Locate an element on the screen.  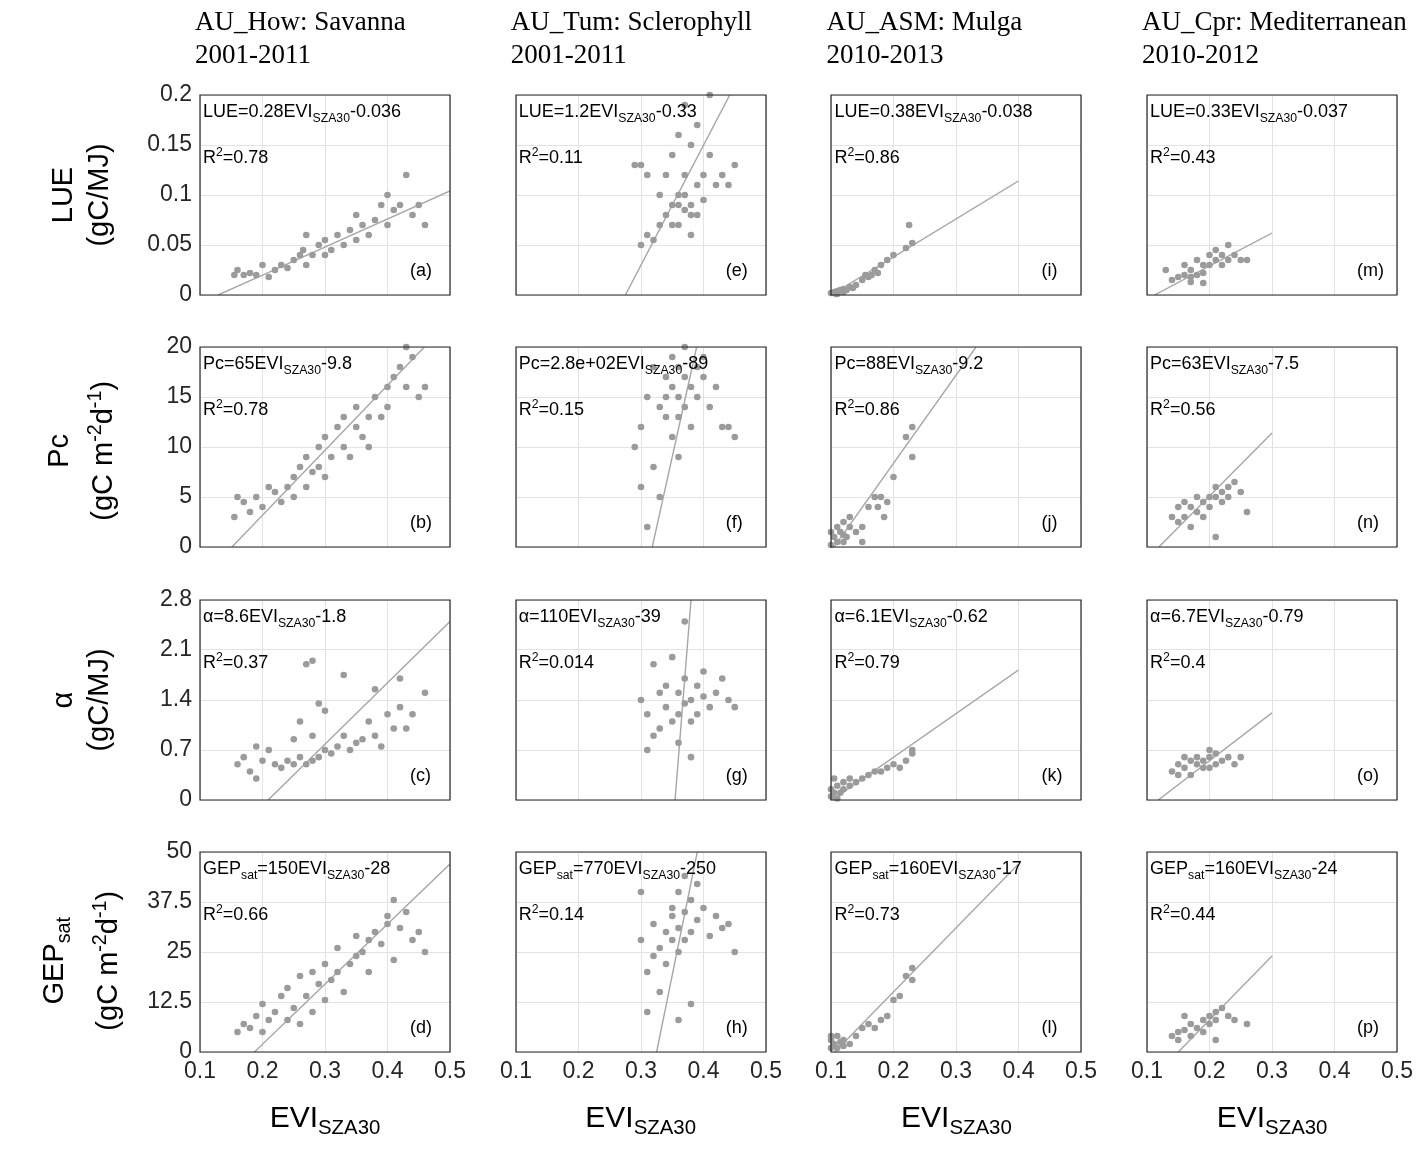
y-tick-label: 10 is located at coordinates (179, 445).